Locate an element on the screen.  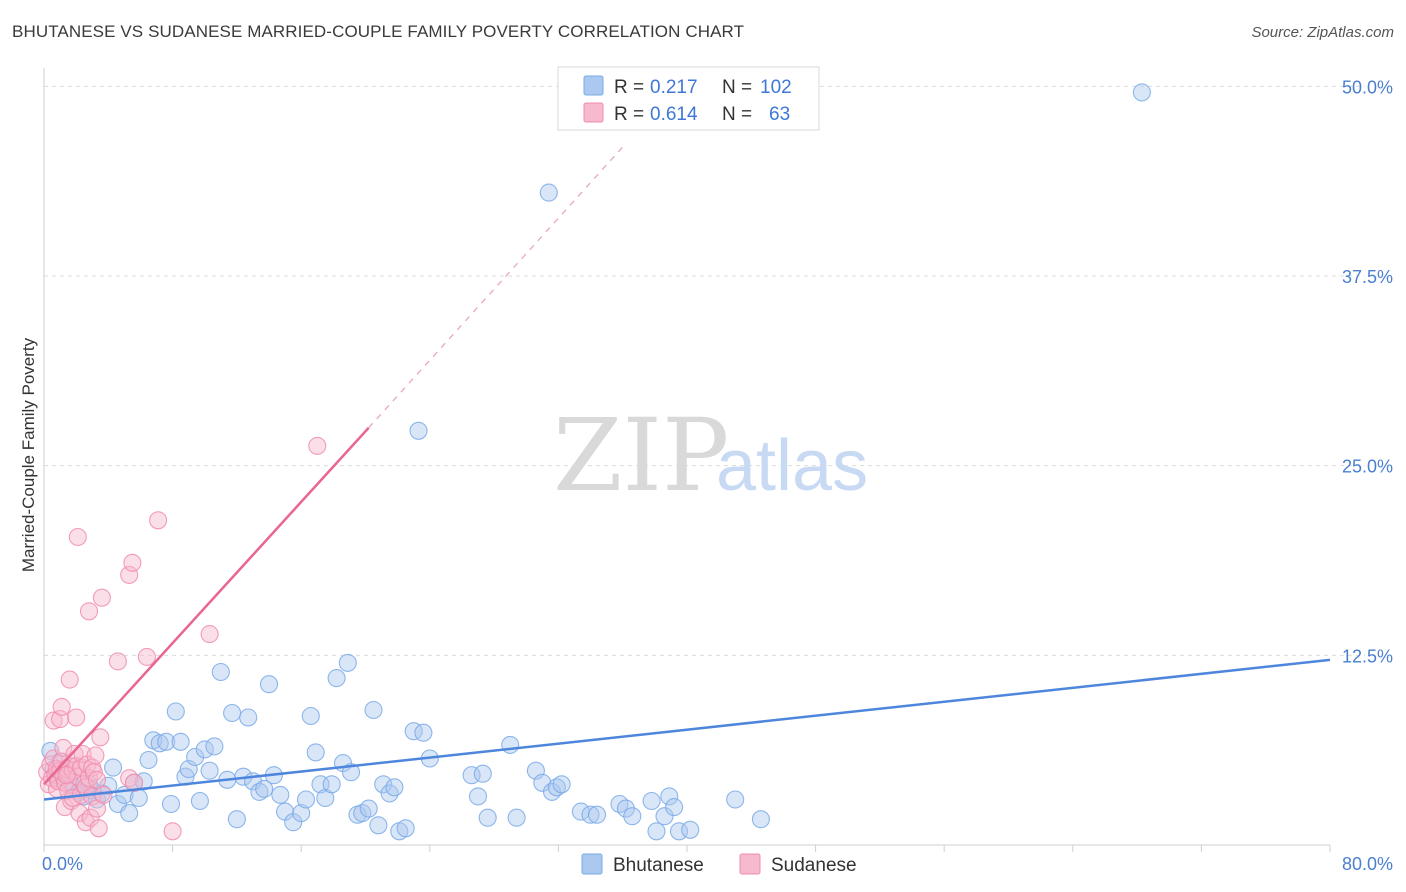
legend-n-label-sudanese: N = is located at coordinates (737, 114).